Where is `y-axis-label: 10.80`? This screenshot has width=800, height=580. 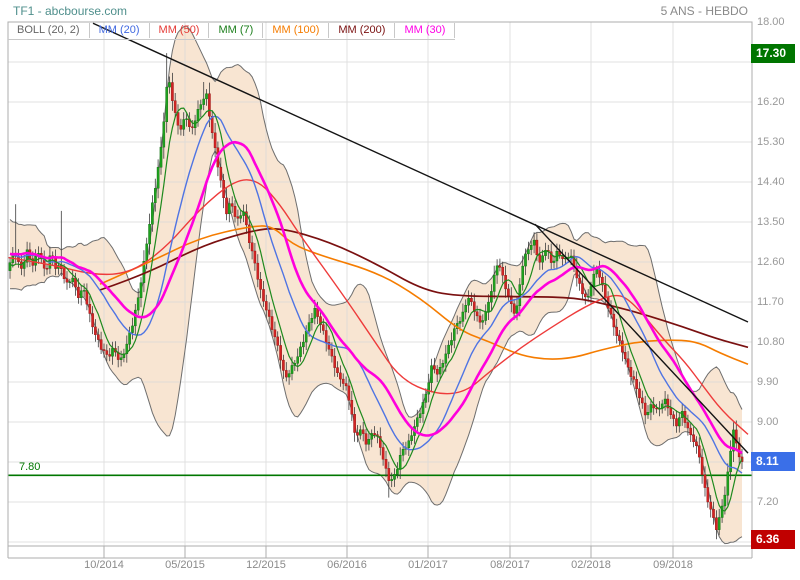 y-axis-label: 10.80 is located at coordinates (771, 341).